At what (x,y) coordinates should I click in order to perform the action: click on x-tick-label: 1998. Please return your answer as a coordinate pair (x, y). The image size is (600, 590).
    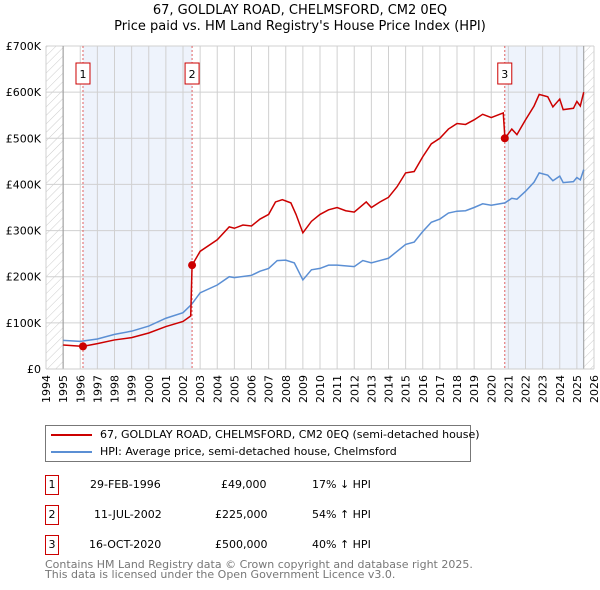
    Looking at the image, I should click on (115, 389).